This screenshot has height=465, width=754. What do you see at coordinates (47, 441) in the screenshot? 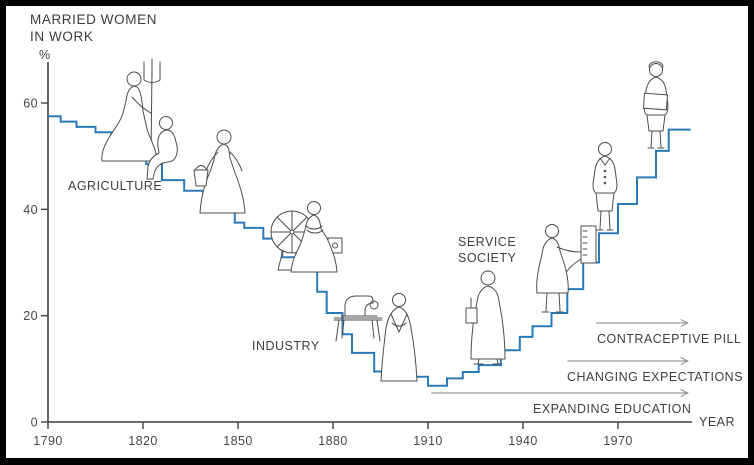
I see `x-tick-label: 1790` at bounding box center [47, 441].